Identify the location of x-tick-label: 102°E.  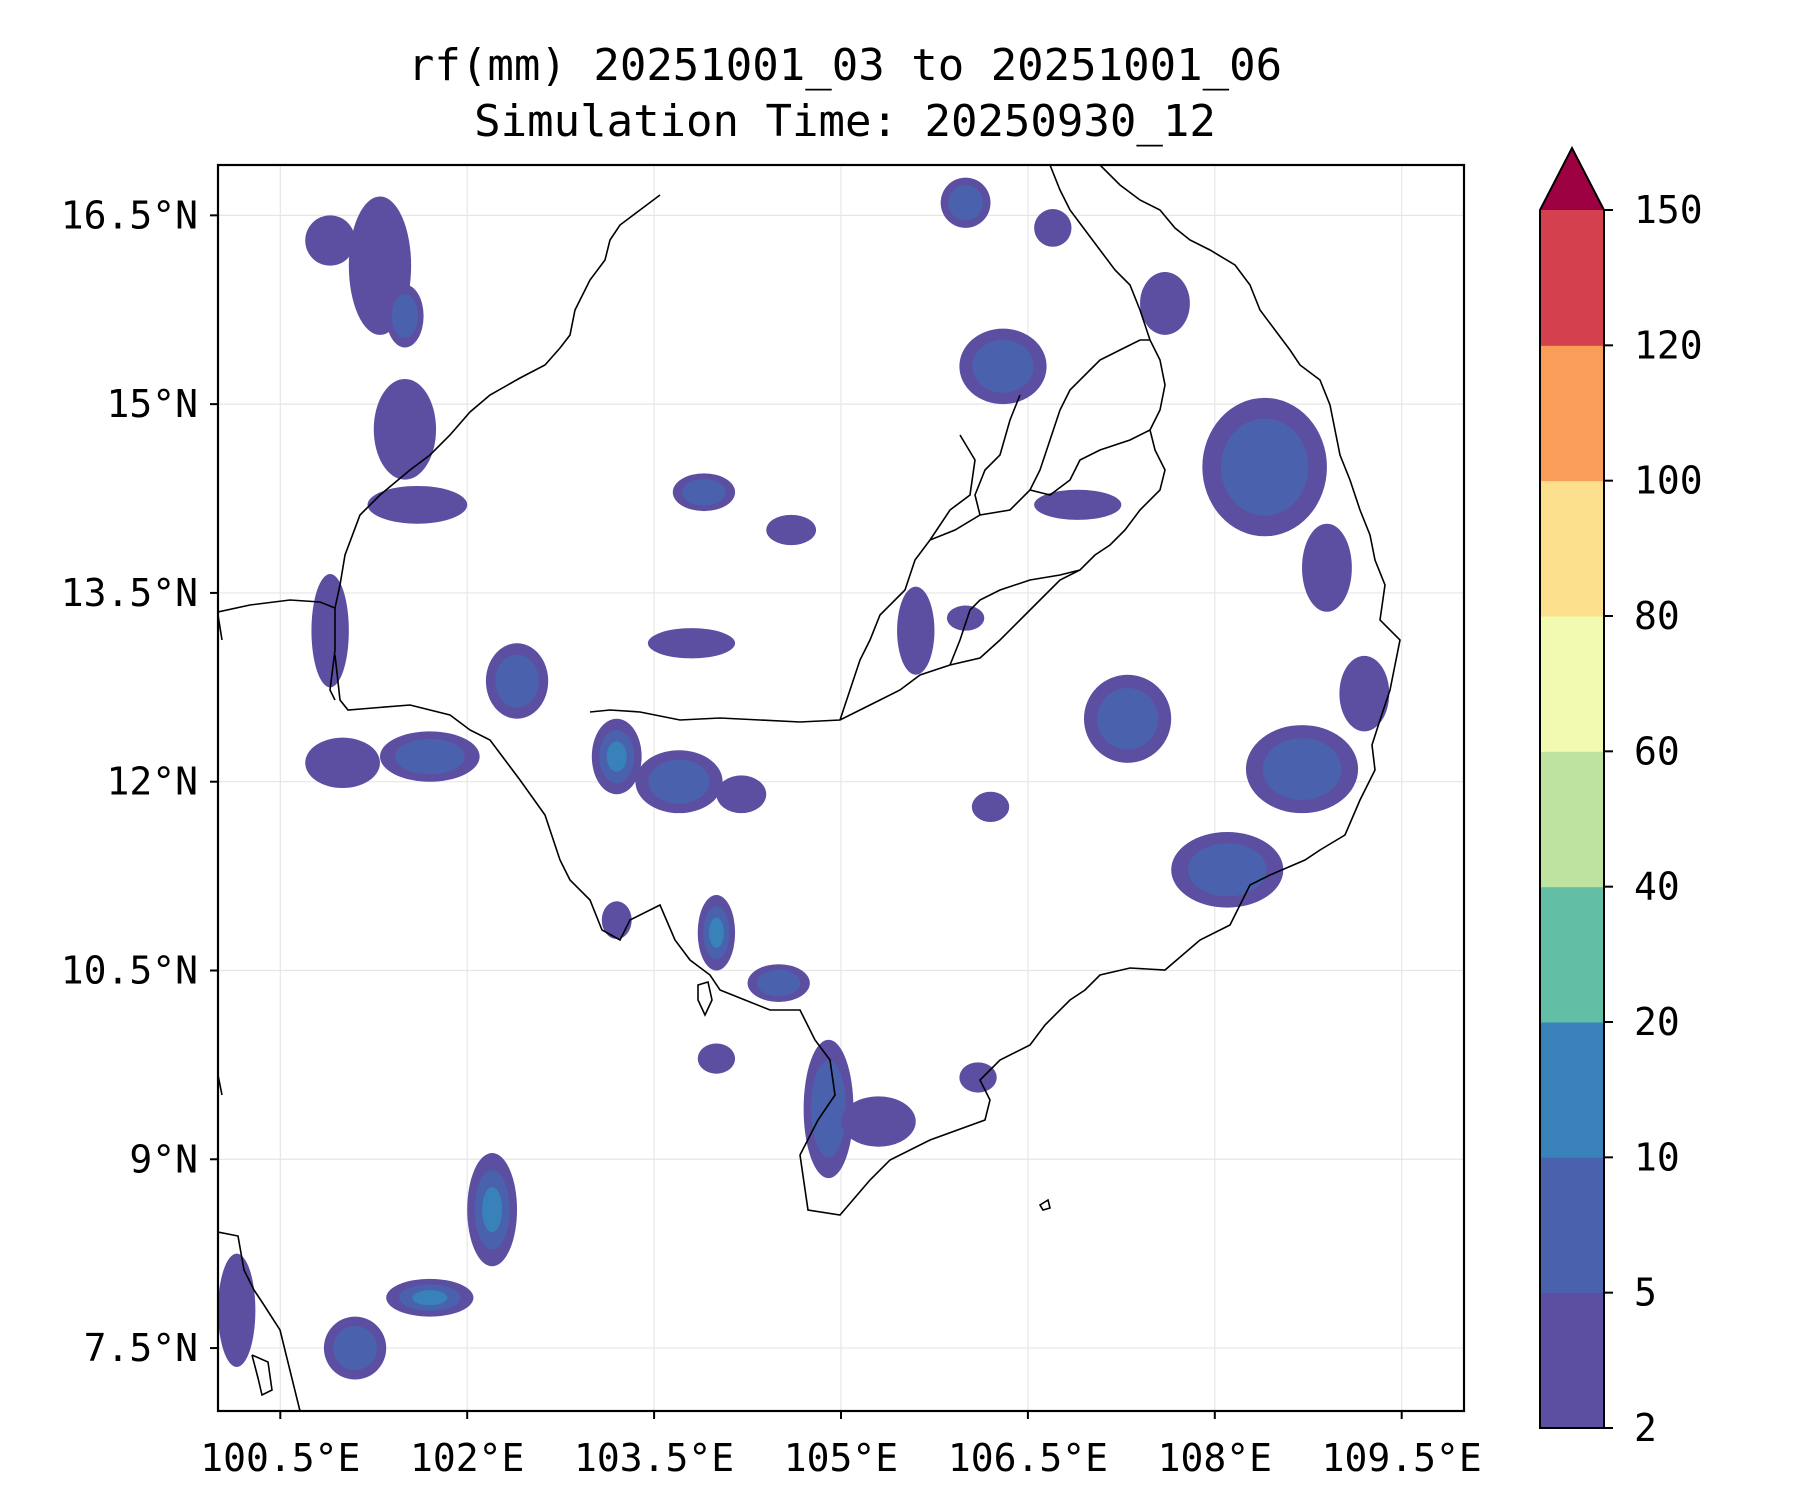
(467, 1458).